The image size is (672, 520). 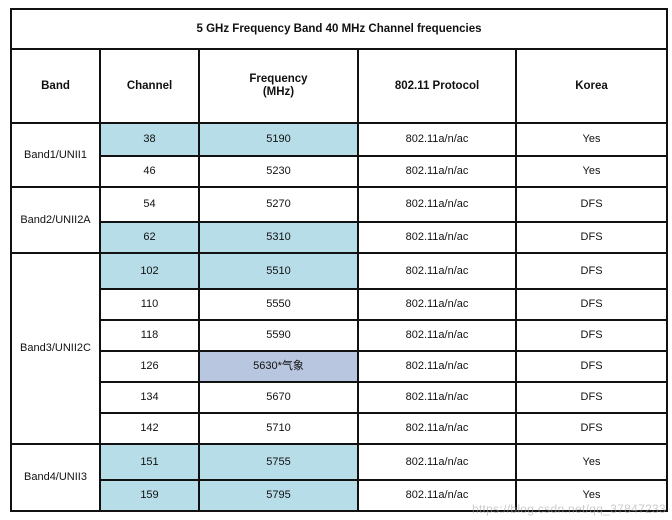 I want to click on band-cell: Band3/UNII2C, so click(x=55, y=348).